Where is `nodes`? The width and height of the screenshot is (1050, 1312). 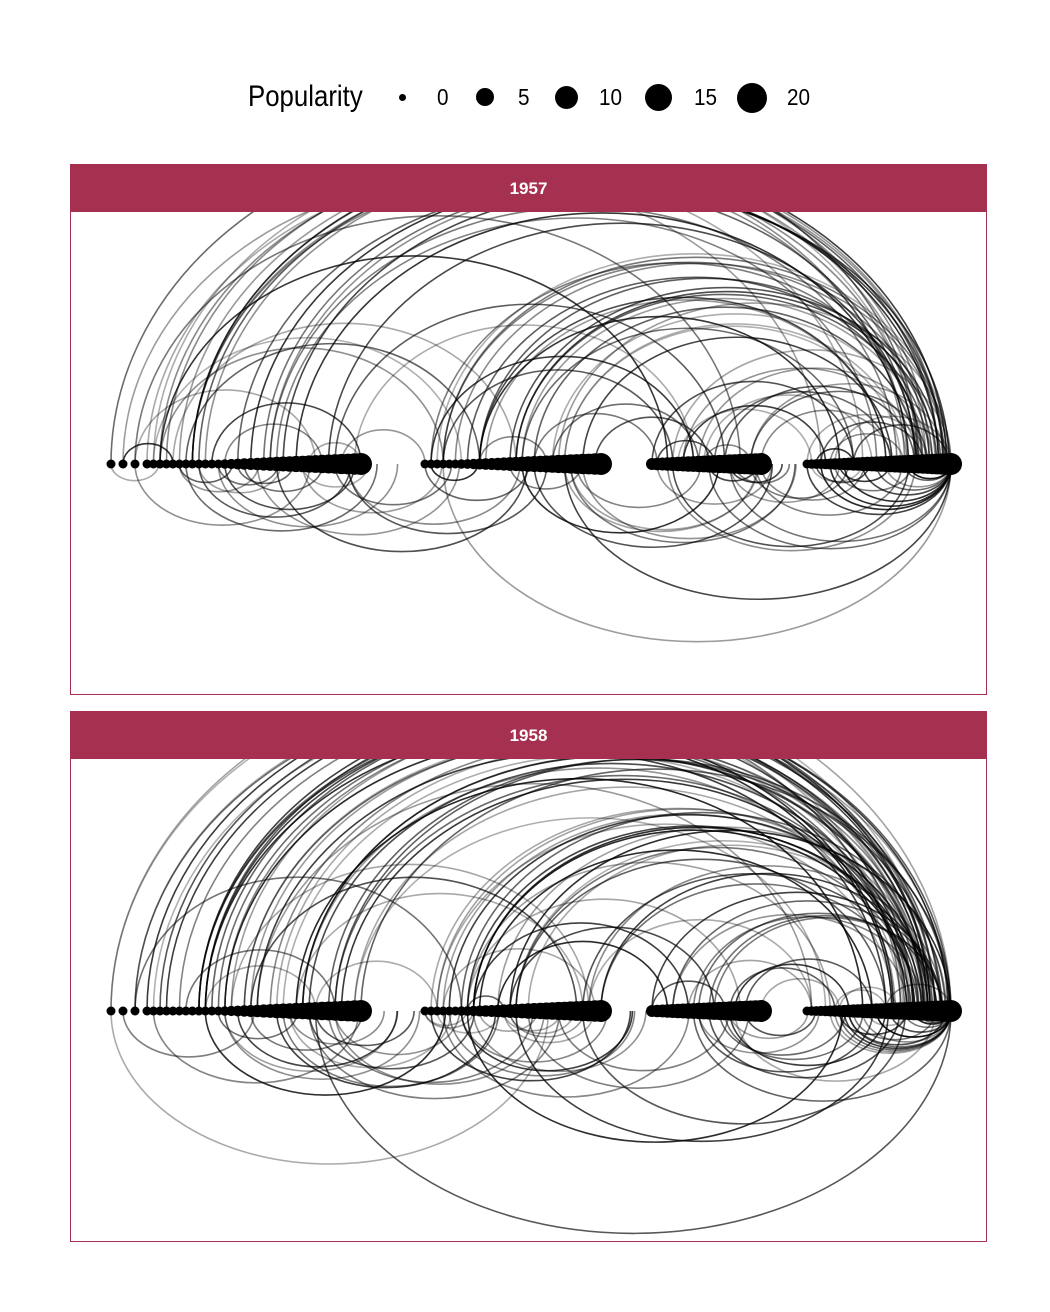 nodes is located at coordinates (534, 464).